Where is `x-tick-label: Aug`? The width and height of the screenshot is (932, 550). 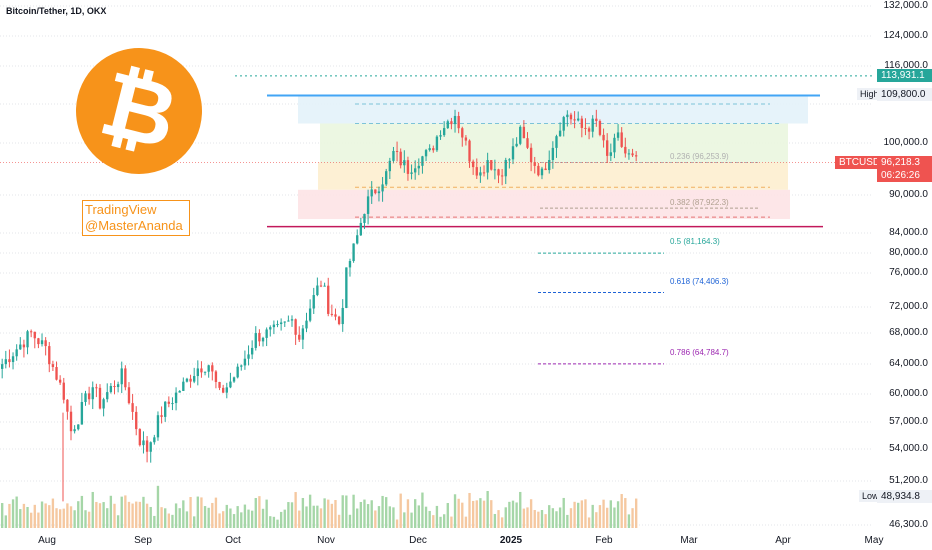 x-tick-label: Aug is located at coordinates (47, 540).